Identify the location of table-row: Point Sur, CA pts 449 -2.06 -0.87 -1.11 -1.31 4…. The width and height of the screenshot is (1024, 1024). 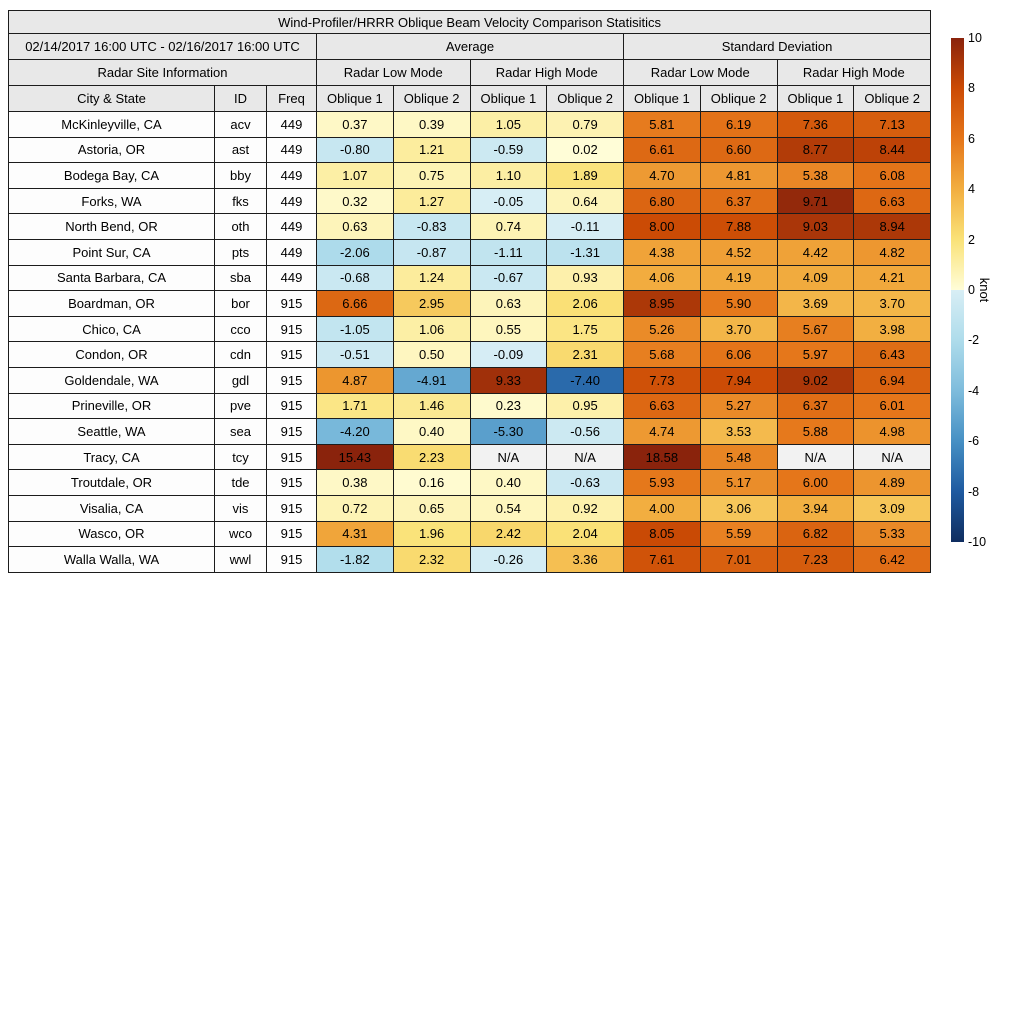
(470, 252).